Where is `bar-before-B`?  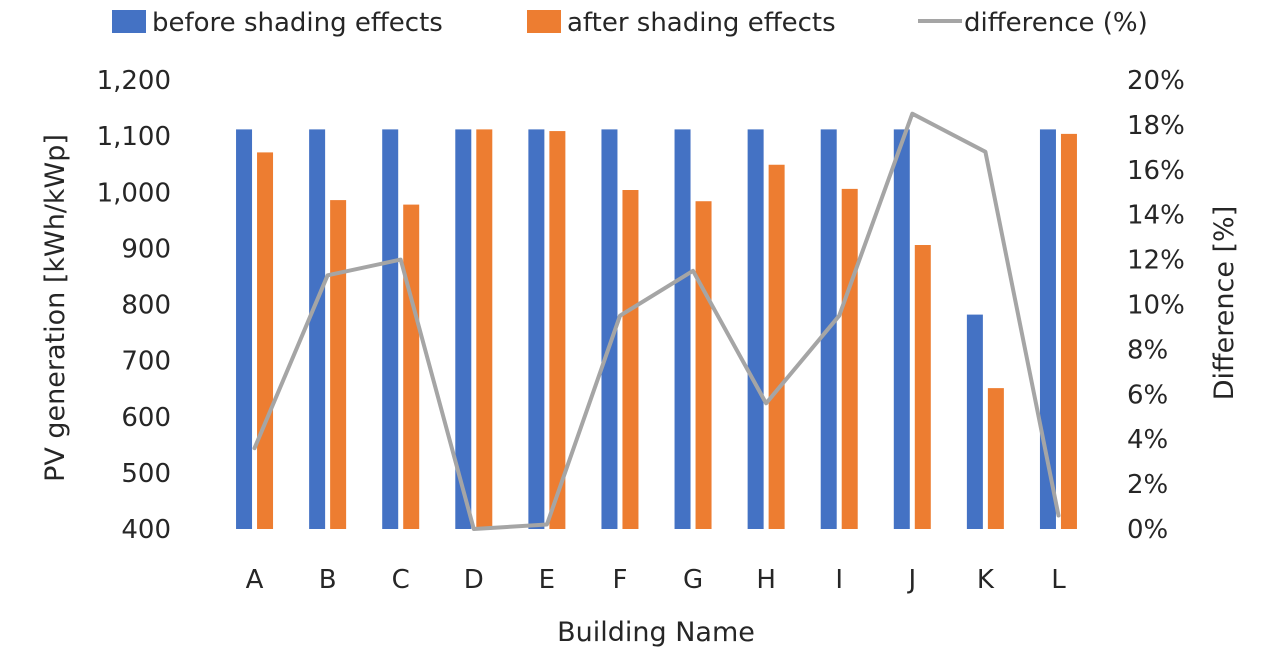
bar-before-B is located at coordinates (317, 329).